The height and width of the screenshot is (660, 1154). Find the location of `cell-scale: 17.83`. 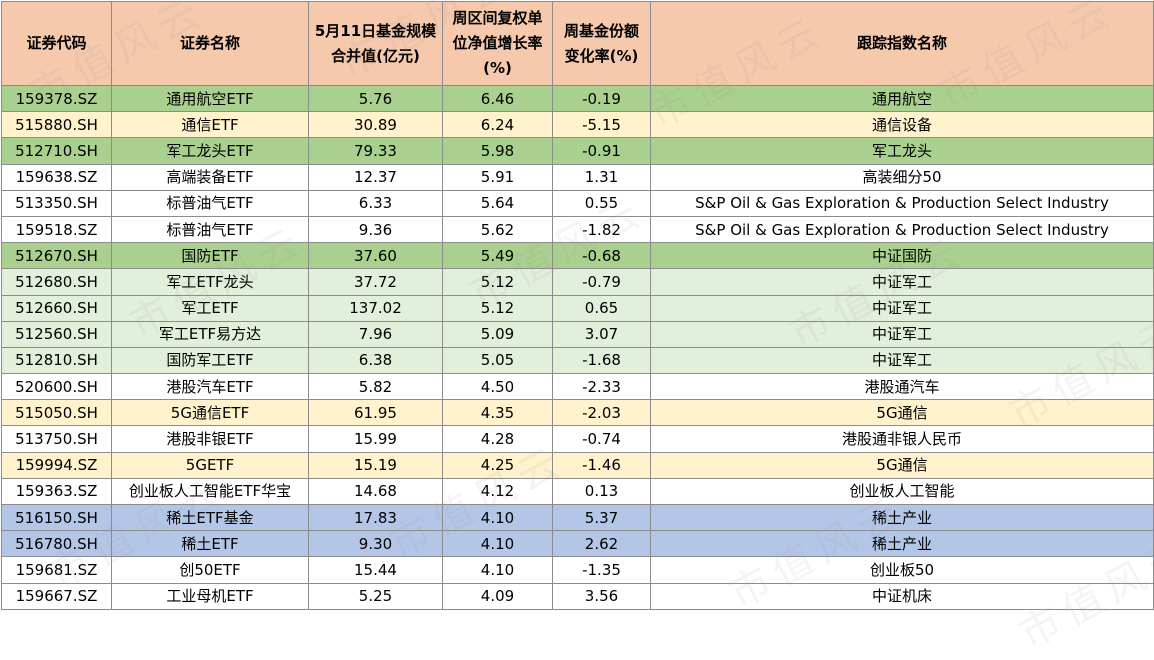

cell-scale: 17.83 is located at coordinates (375, 517).